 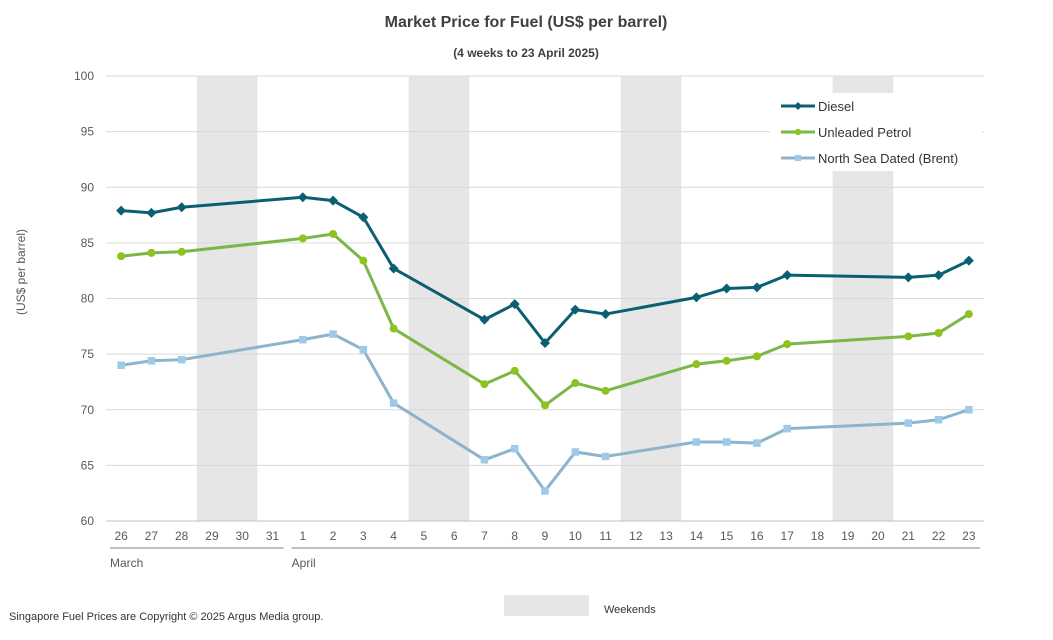 What do you see at coordinates (454, 536) in the screenshot?
I see `x-tick-label: 6` at bounding box center [454, 536].